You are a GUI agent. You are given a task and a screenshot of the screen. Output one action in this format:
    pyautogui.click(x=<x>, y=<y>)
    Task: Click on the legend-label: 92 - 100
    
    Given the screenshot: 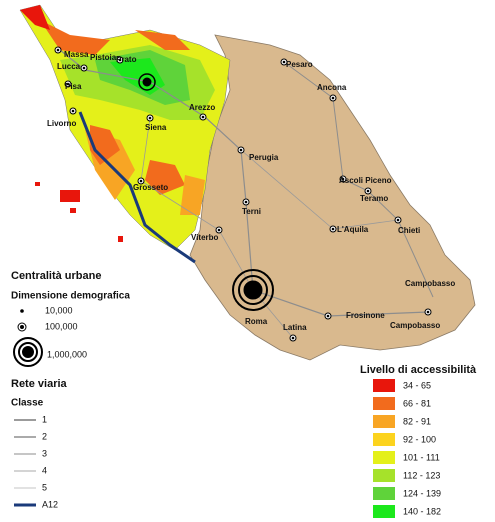 What is the action you would take?
    pyautogui.click(x=419, y=439)
    